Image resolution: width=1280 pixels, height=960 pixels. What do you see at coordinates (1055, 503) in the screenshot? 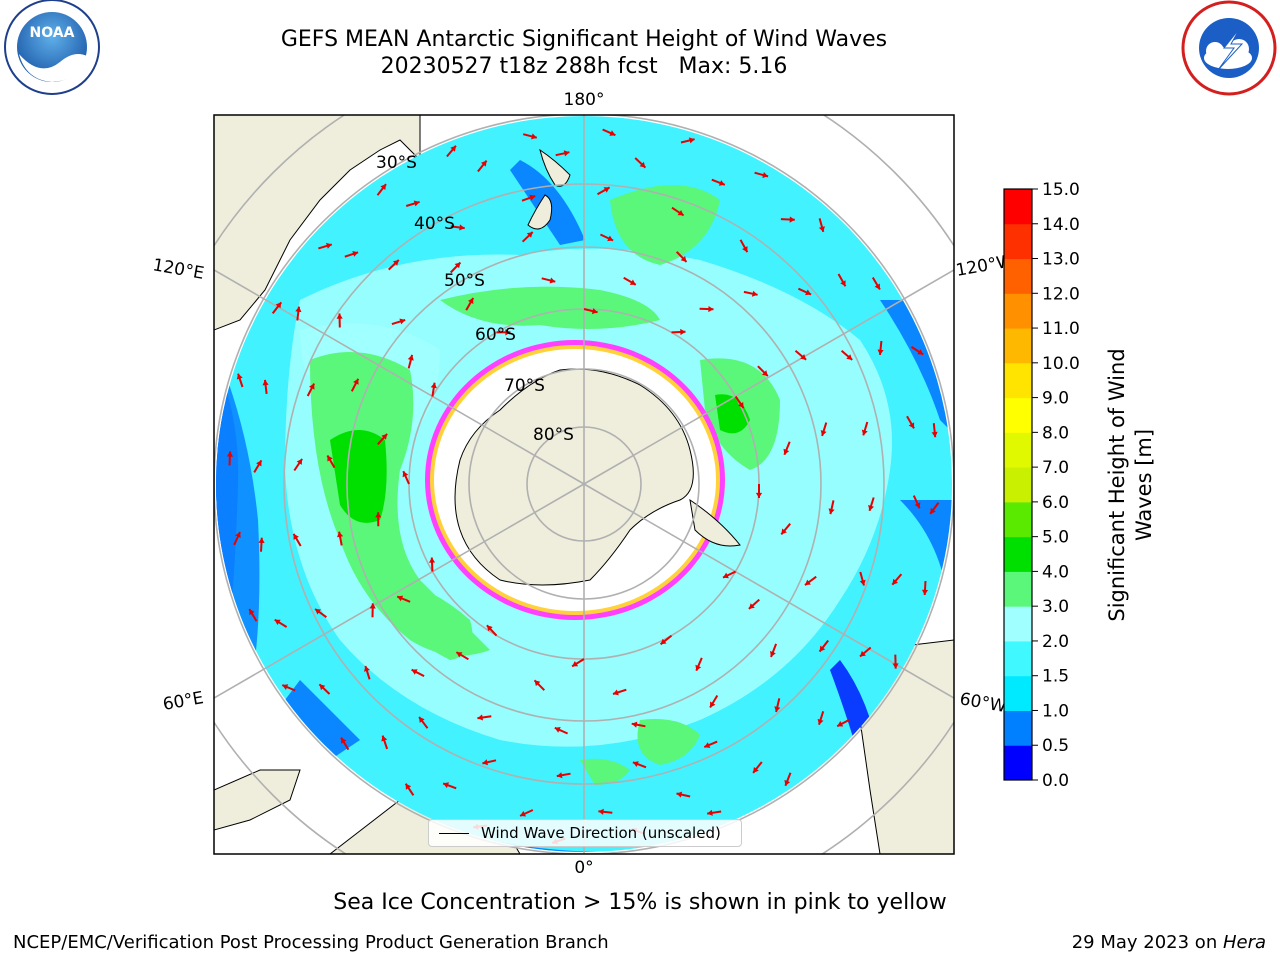
I see `colorbar-tick-label: 6.0` at bounding box center [1055, 503].